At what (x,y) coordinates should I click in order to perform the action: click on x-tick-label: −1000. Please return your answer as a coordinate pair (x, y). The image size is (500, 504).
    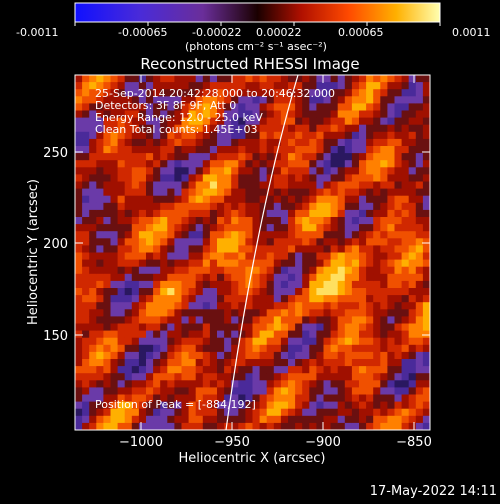
    Looking at the image, I should click on (141, 442).